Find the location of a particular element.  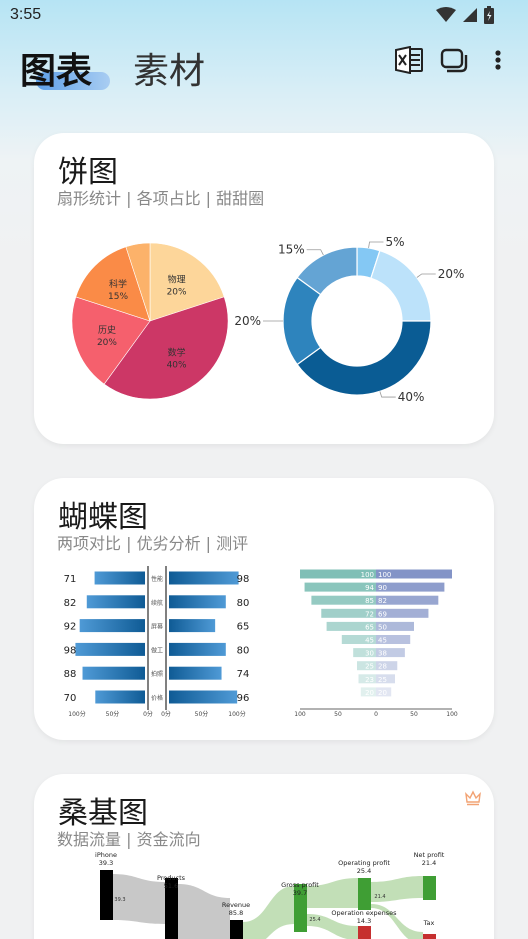

sankey-node-value: 85.8 is located at coordinates (236, 913).